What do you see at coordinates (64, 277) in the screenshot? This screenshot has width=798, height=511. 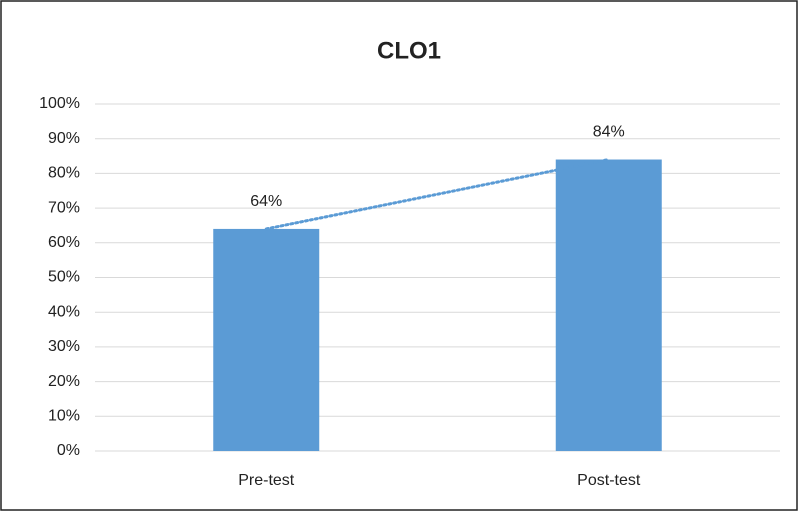 I see `y-tick-label: 50%` at bounding box center [64, 277].